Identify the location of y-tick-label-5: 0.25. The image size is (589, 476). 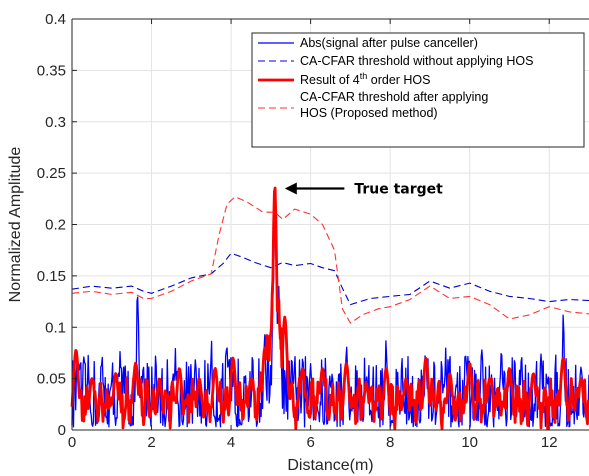
(51, 173).